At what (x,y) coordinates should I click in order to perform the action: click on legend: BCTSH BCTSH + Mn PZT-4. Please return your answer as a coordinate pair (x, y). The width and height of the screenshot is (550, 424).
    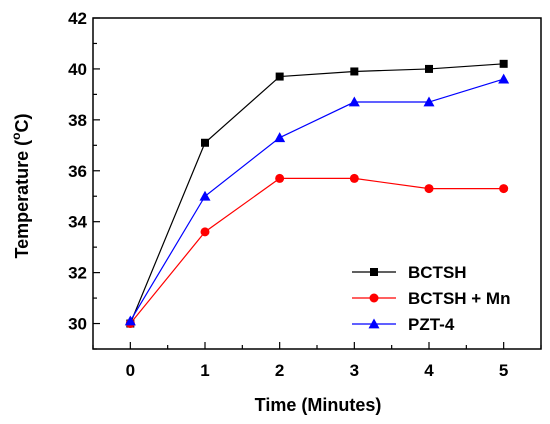
    Looking at the image, I should click on (431, 298).